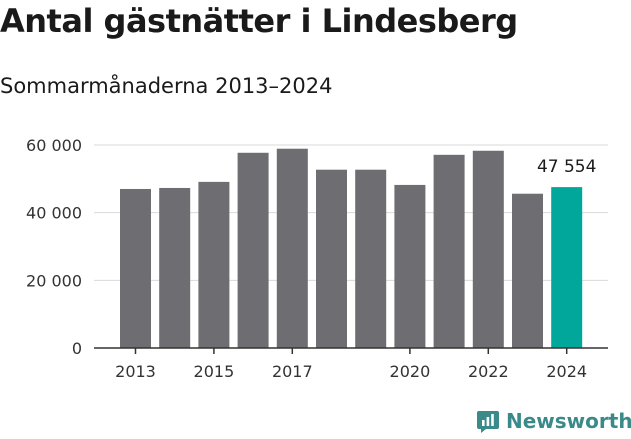  I want to click on x-tick-label: 2017, so click(292, 371).